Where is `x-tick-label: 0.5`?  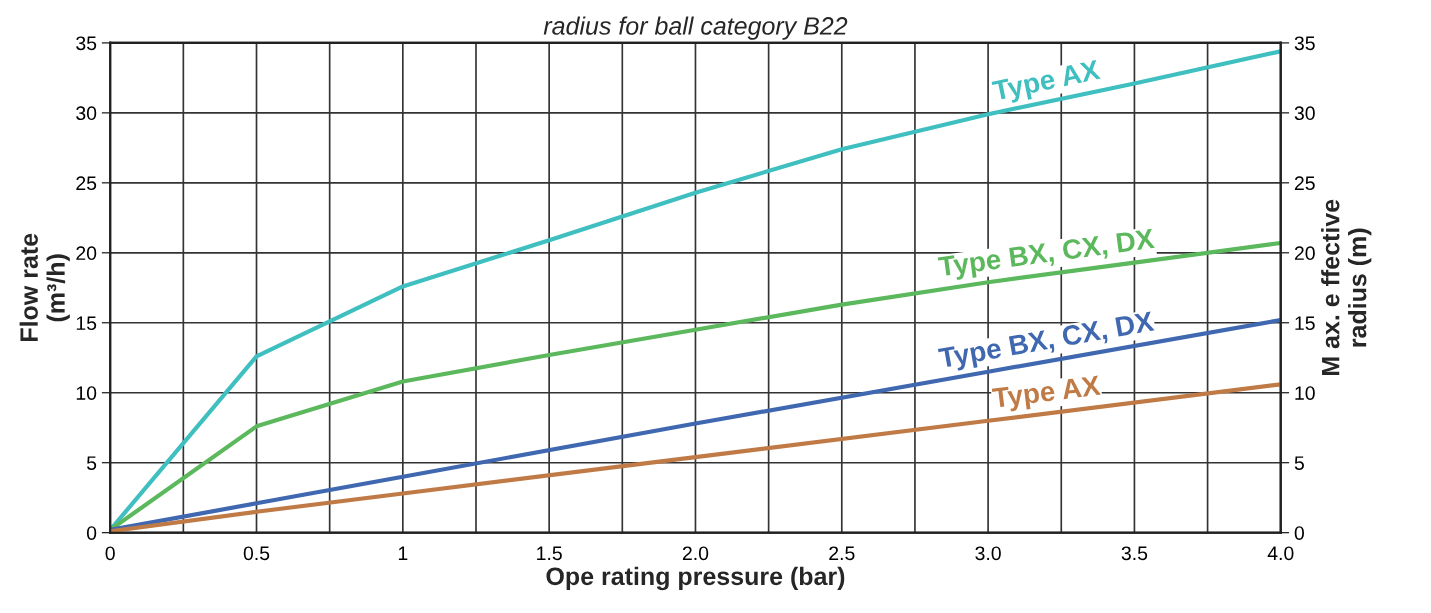 x-tick-label: 0.5 is located at coordinates (256, 553).